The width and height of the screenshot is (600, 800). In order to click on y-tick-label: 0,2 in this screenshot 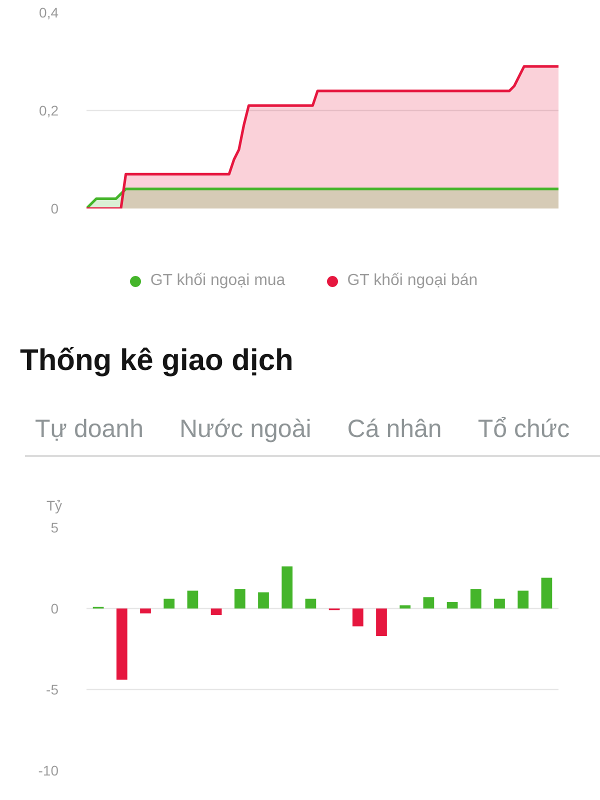, I will do `click(49, 110)`.